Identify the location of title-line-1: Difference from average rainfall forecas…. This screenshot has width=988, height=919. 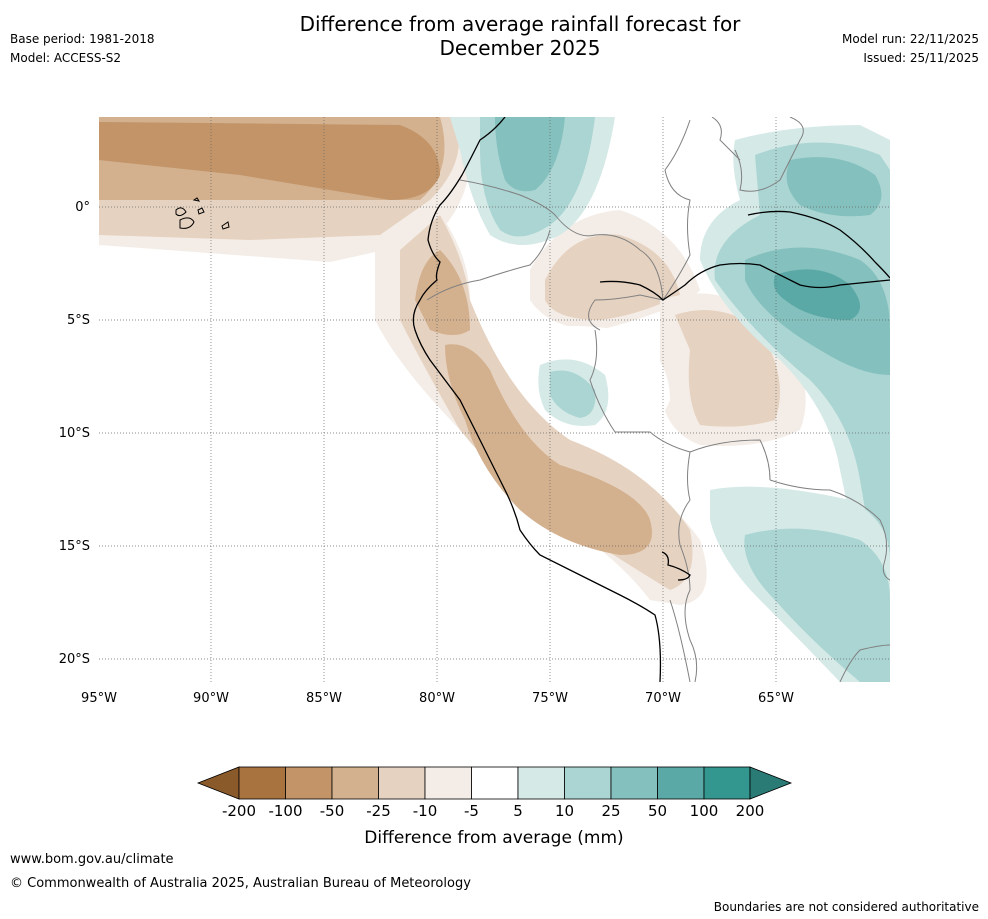
(520, 24).